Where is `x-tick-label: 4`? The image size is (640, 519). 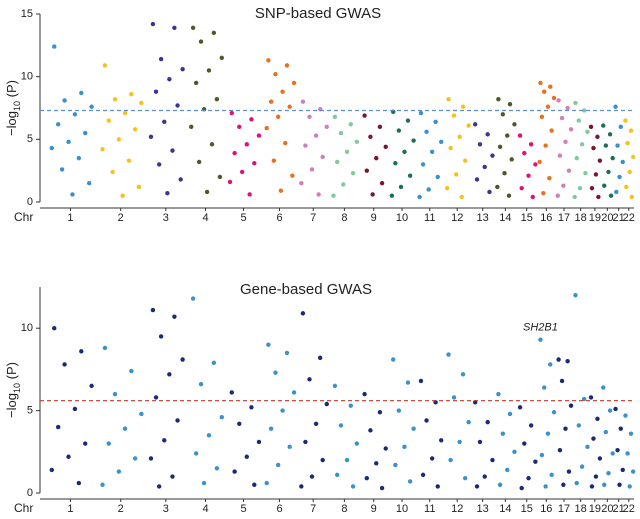
x-tick-label: 4 is located at coordinates (205, 218).